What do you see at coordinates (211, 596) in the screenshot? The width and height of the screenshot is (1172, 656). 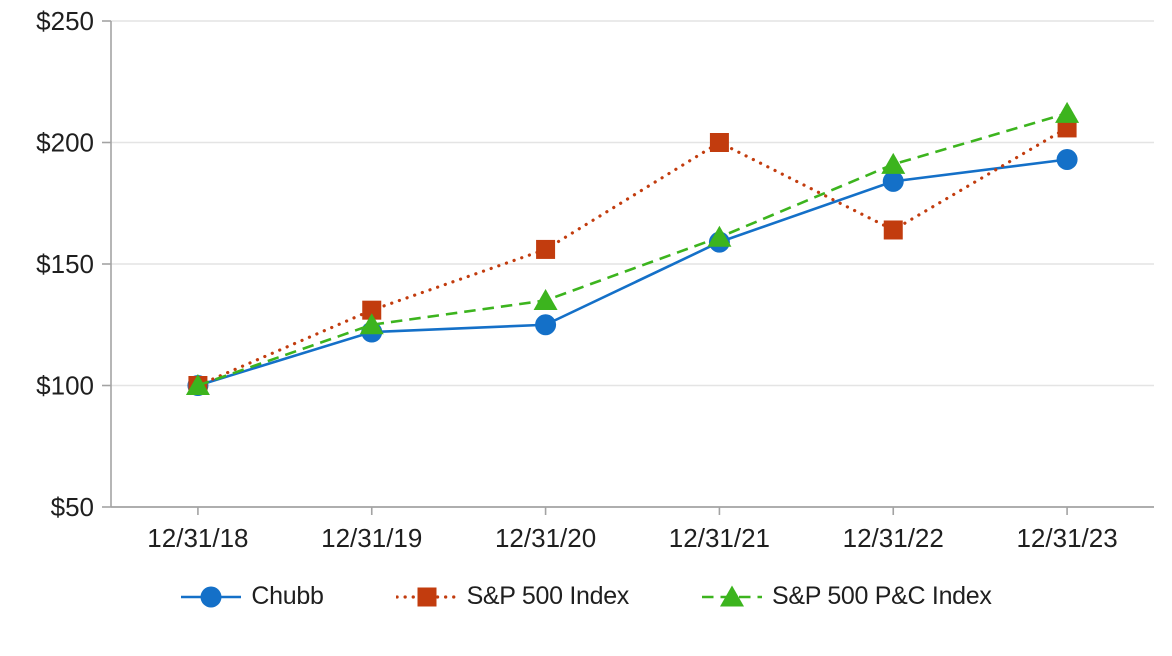 I see `legend-swatch-circle-icon` at bounding box center [211, 596].